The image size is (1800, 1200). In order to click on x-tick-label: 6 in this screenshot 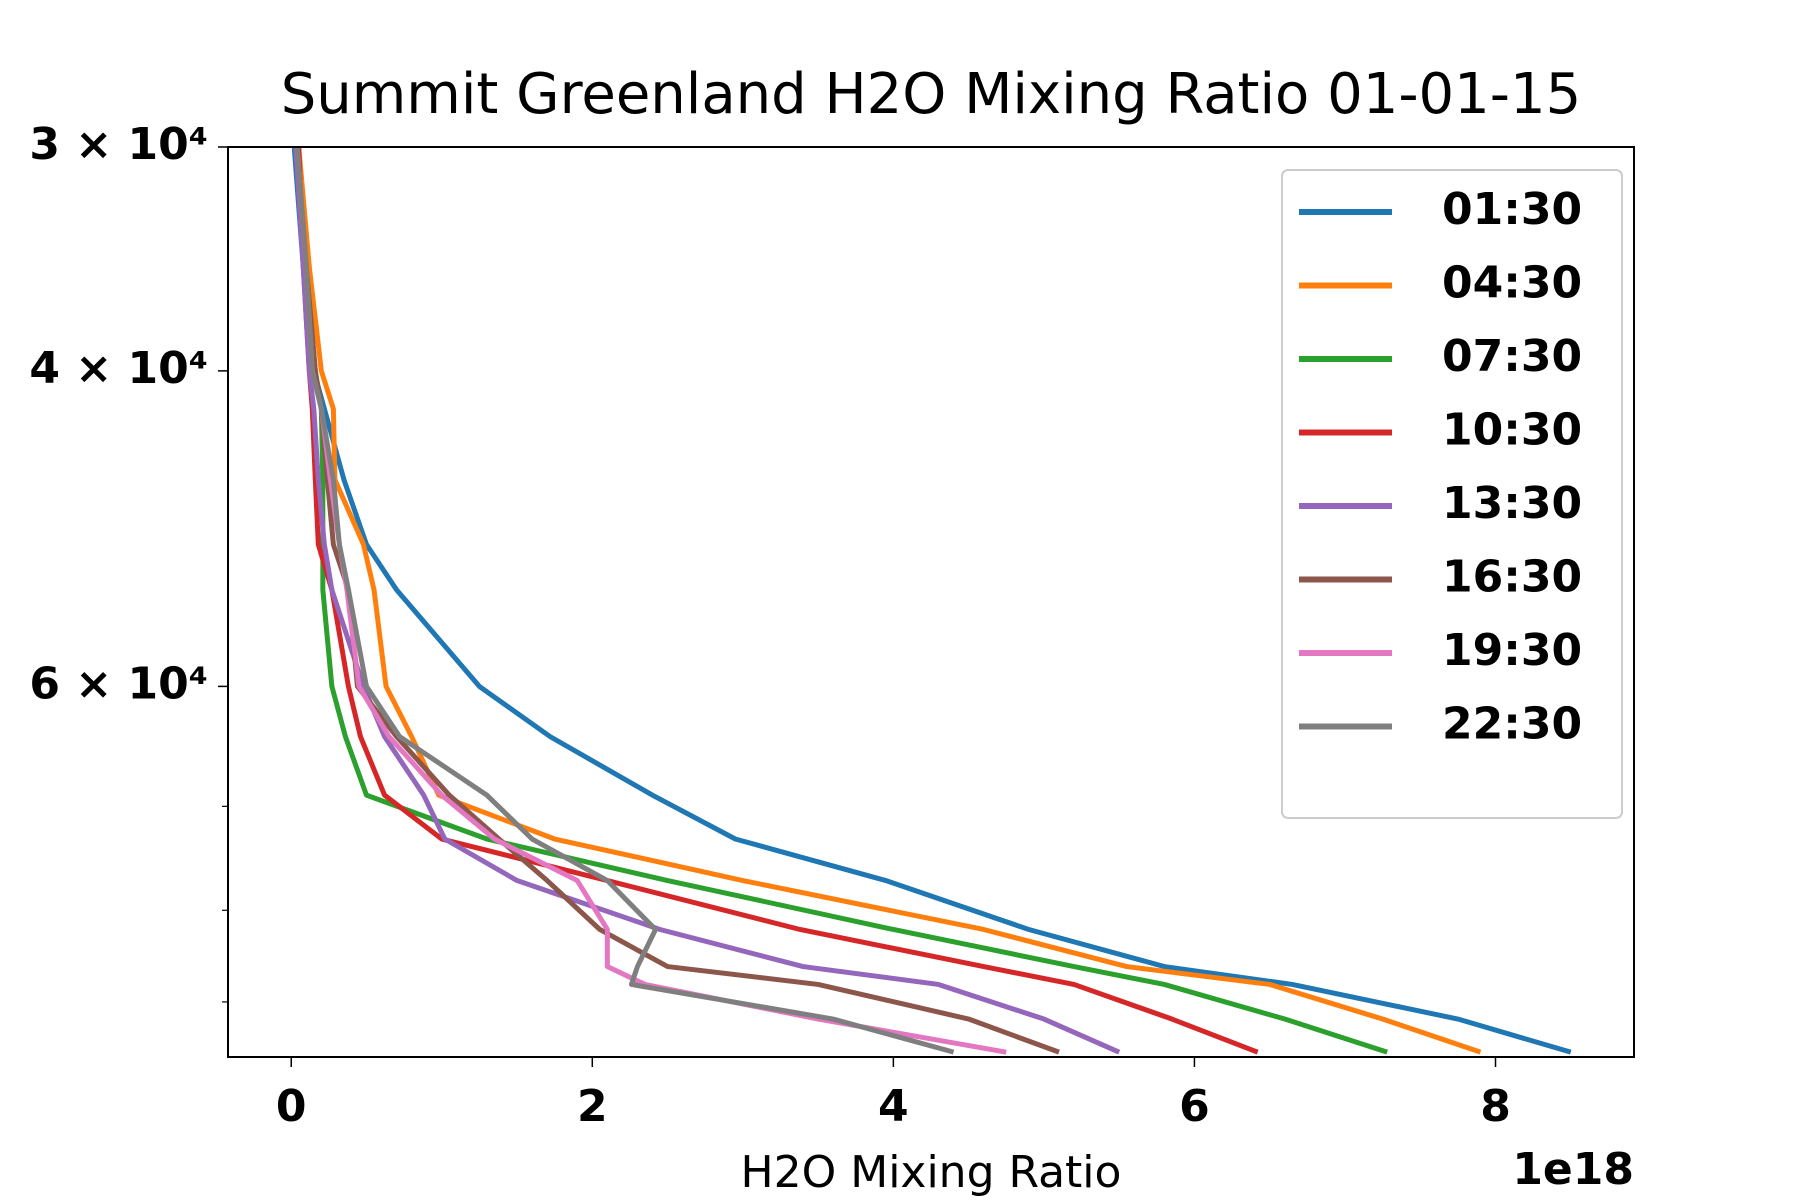, I will do `click(1194, 1106)`.